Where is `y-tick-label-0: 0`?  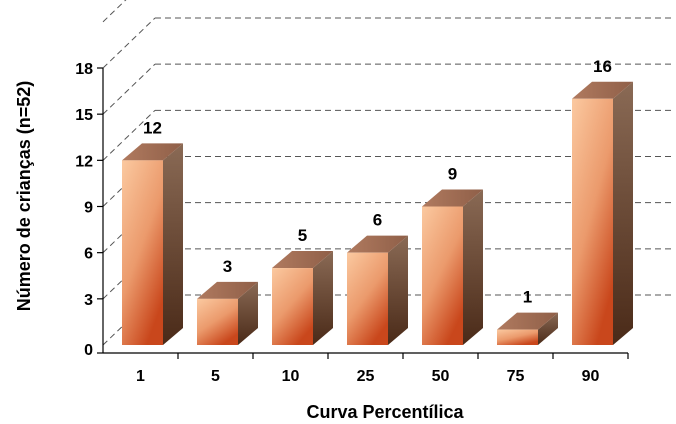 y-tick-label-0: 0 is located at coordinates (88, 350).